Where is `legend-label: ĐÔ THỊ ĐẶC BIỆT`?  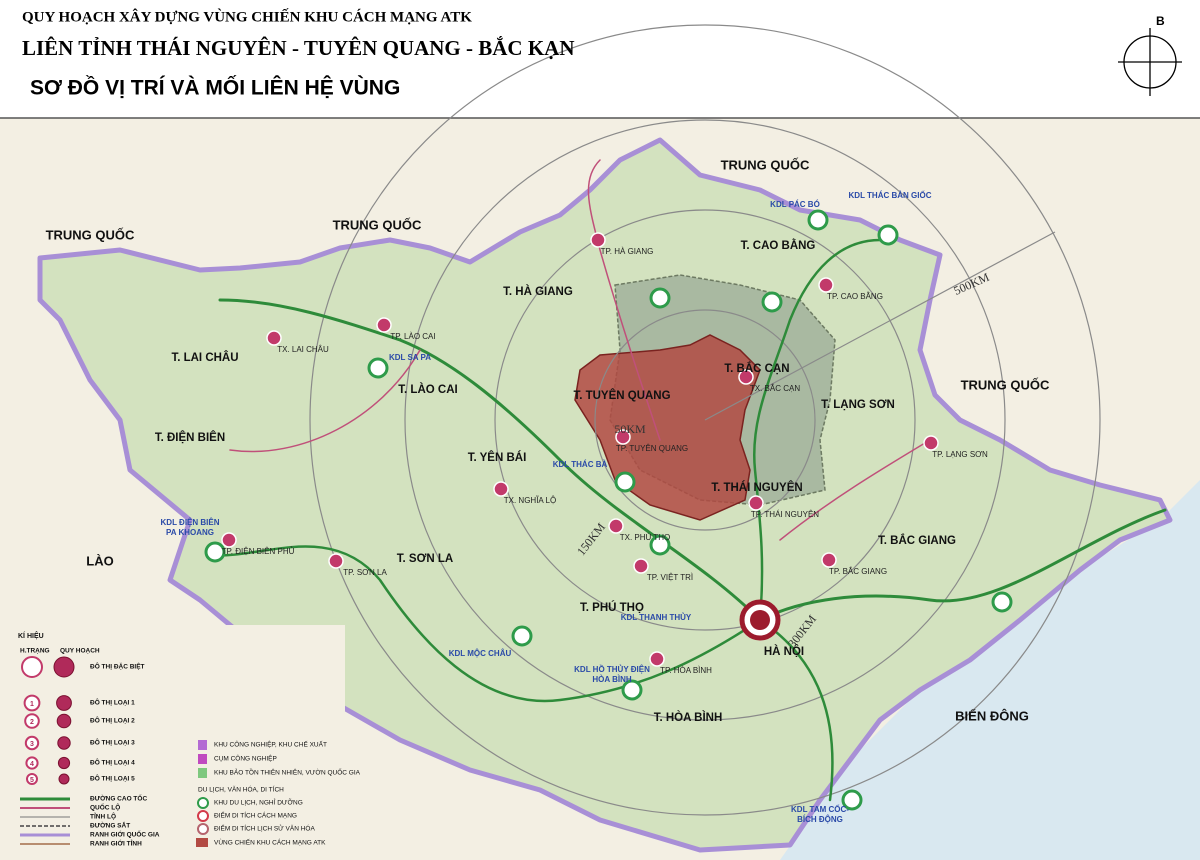 legend-label: ĐÔ THỊ ĐẶC BIỆT is located at coordinates (117, 666).